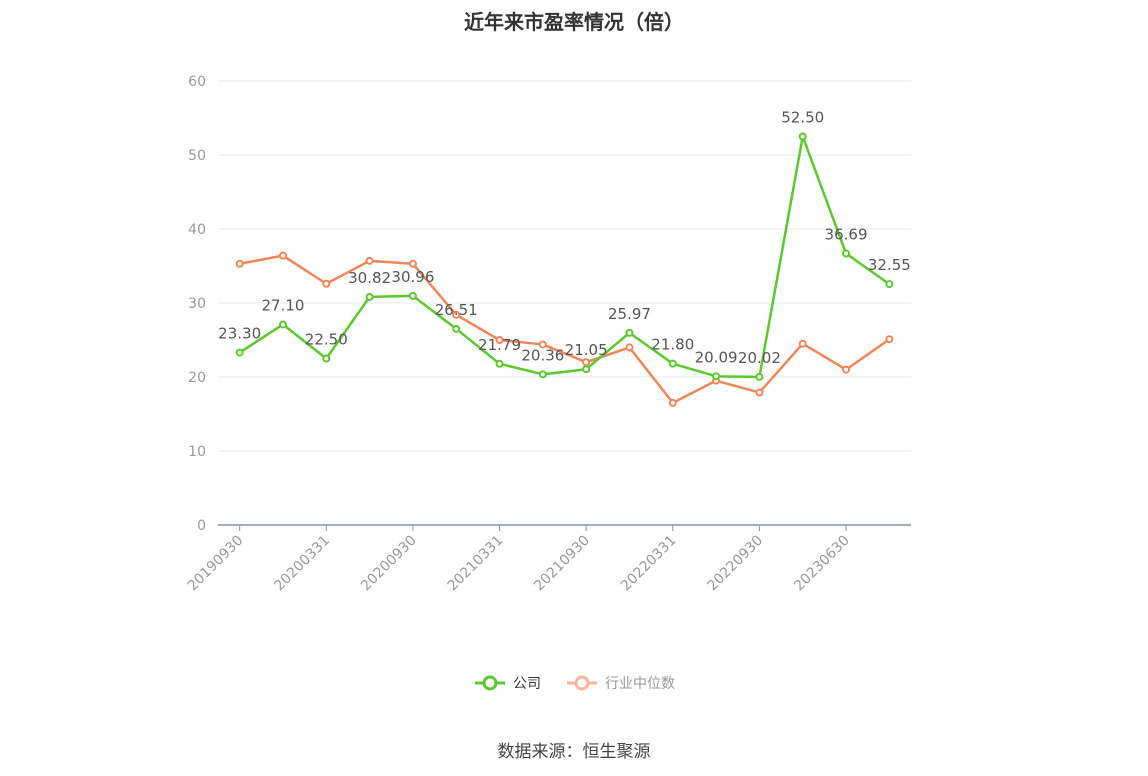 The image size is (1148, 776). I want to click on y-tick-label: 60, so click(197, 82).